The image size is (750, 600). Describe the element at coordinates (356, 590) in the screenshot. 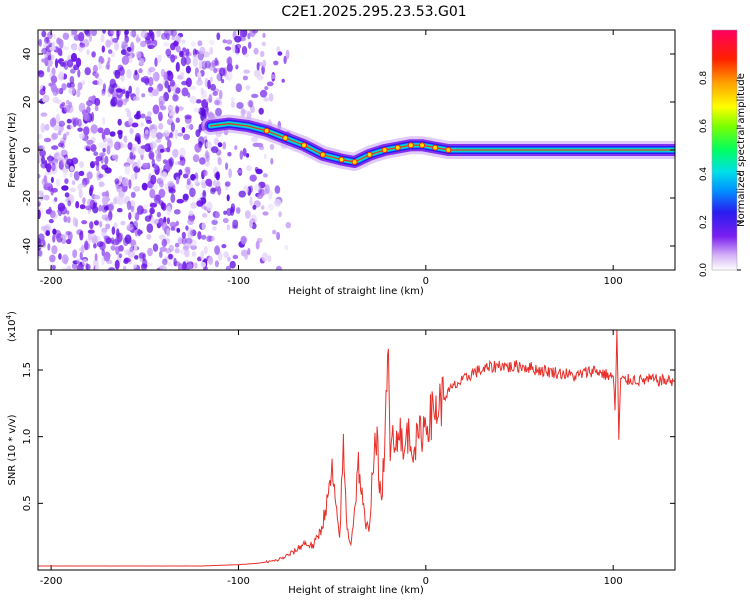

I see `snr-xlabel: Height of straight line (km)` at that location.